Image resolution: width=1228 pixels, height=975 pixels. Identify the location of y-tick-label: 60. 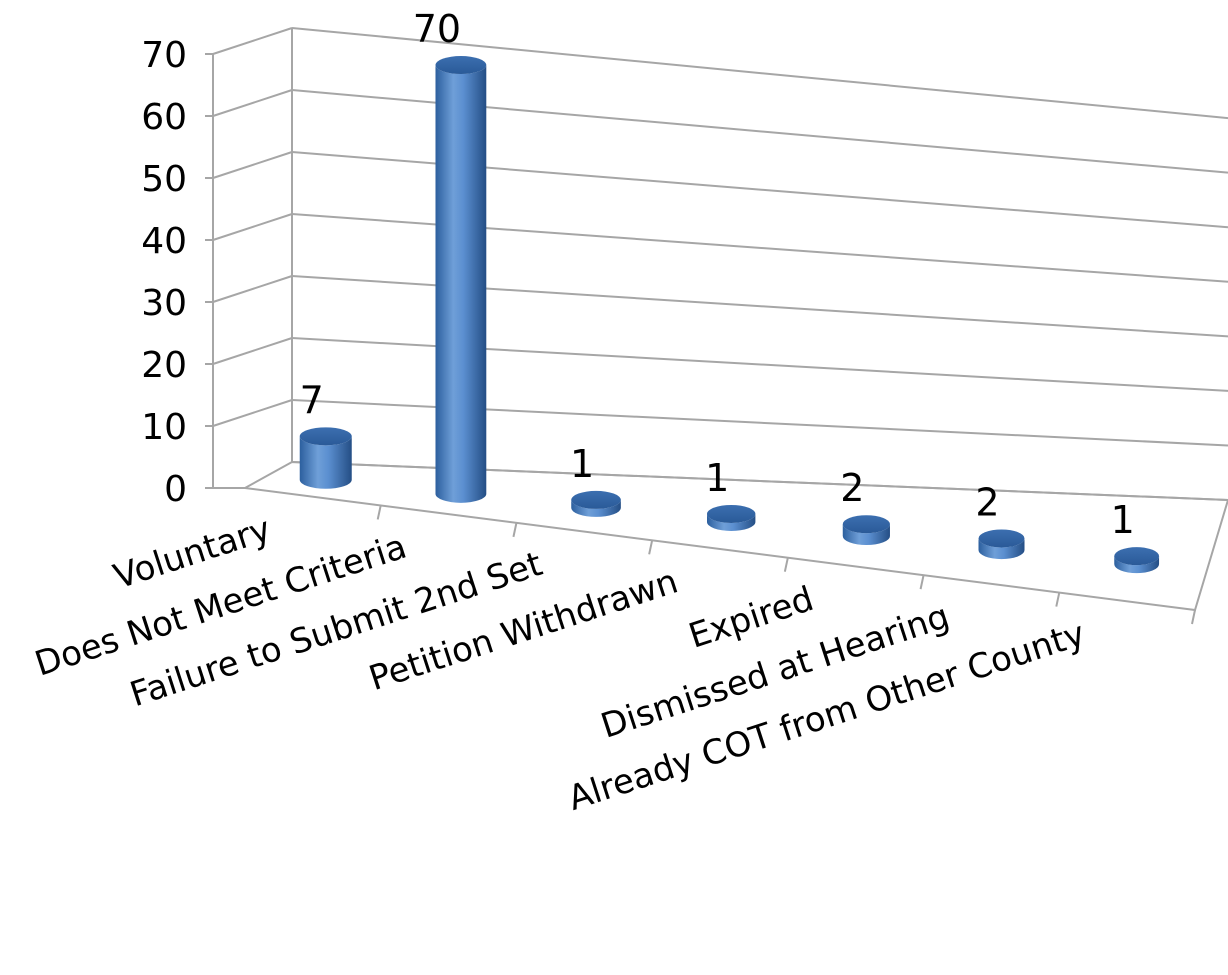
(164, 117).